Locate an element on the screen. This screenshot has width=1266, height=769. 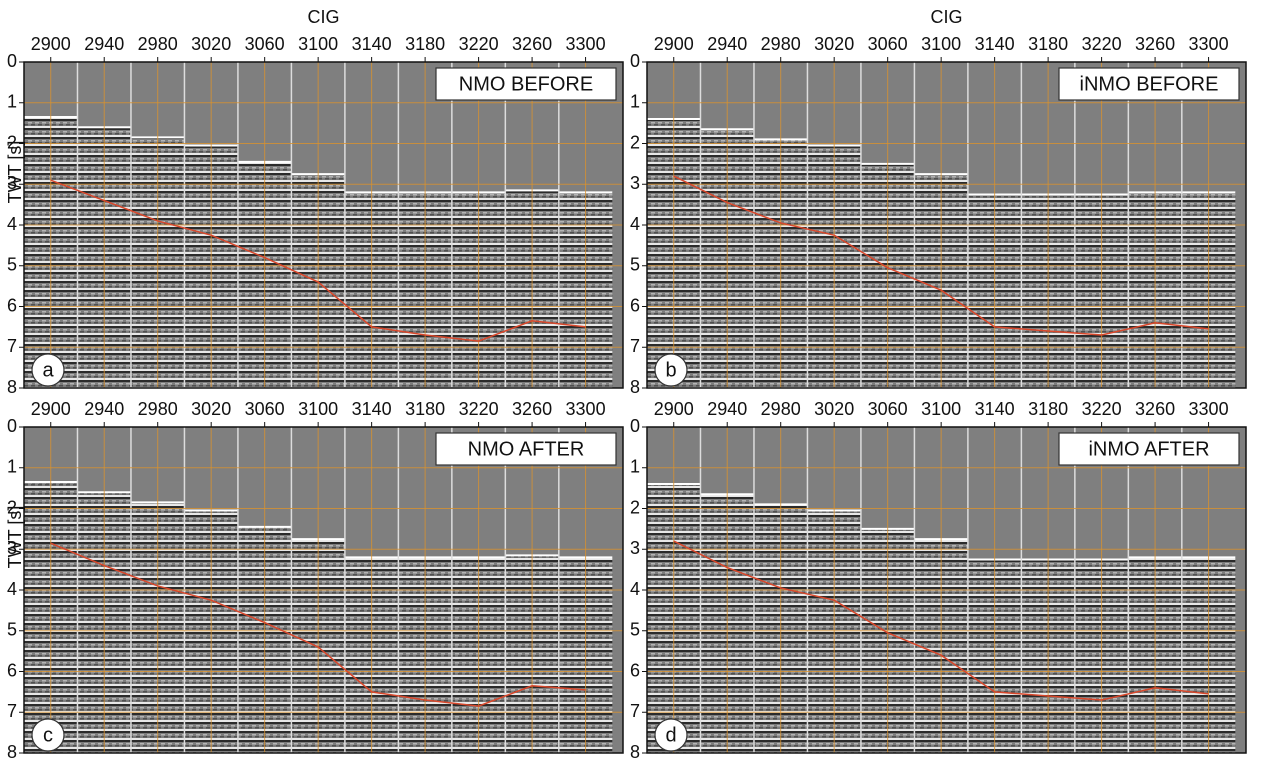
panel-title: NMO AFTER is located at coordinates (526, 449).